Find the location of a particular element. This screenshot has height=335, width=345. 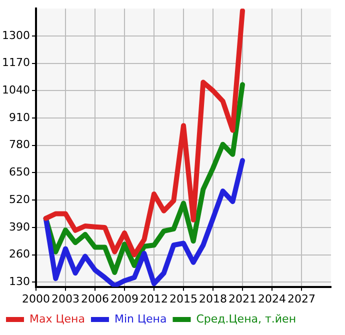

x-tick-label: 2012 is located at coordinates (154, 299).